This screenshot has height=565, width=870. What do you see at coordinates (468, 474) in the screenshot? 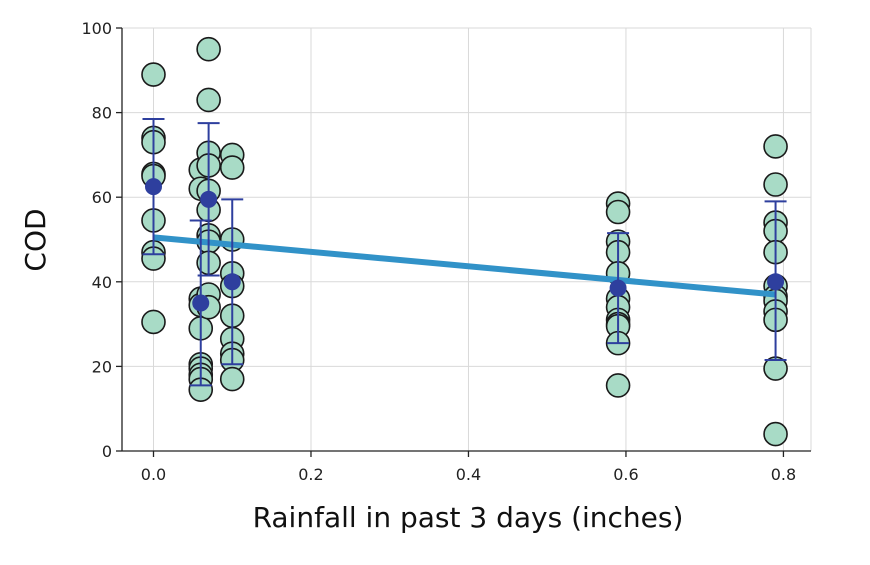
I see `x-tick-label: 0.4` at bounding box center [468, 474].